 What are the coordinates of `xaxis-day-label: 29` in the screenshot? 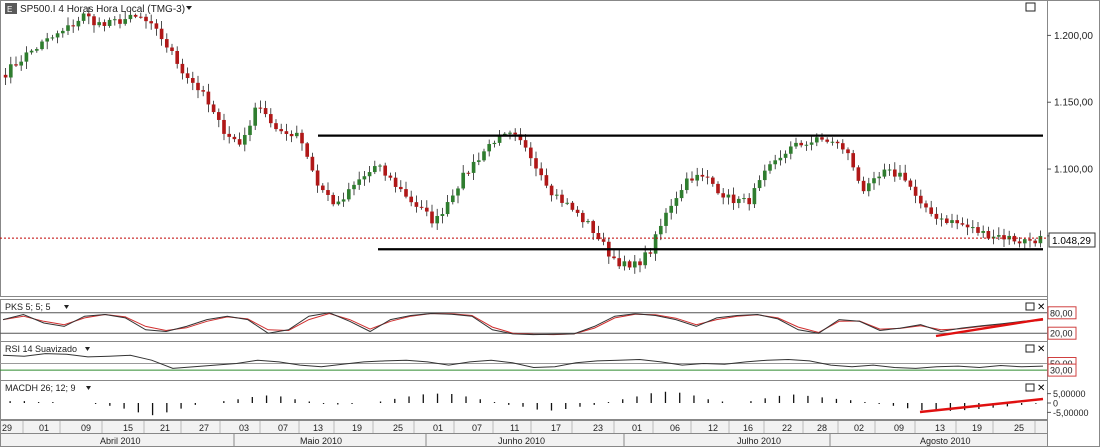 It's located at (7, 428).